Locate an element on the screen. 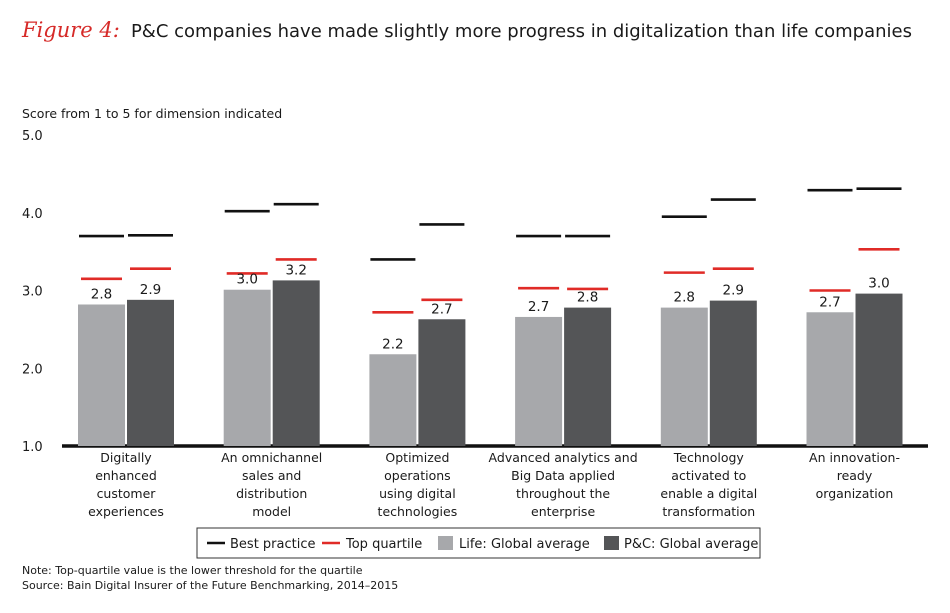 The image size is (950, 613). y-tick-label: 4.0 is located at coordinates (32, 214).